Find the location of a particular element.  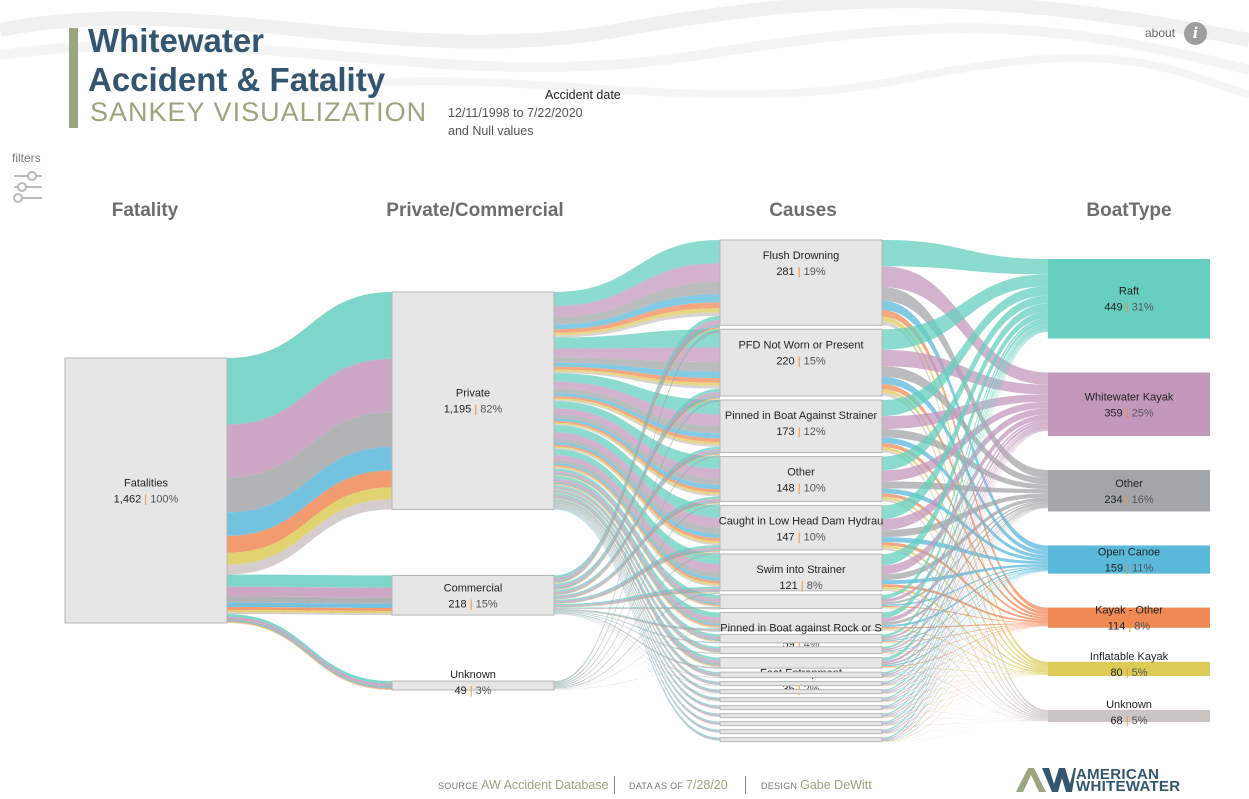

footer-design: DESIGN Gabe DeWitt is located at coordinates (816, 785).